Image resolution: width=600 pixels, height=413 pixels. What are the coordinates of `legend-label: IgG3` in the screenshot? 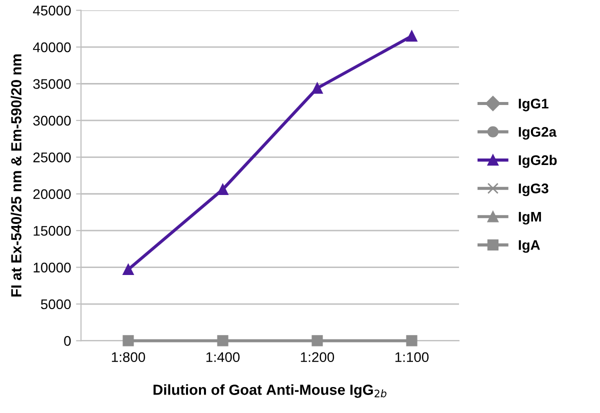 It's located at (533, 190).